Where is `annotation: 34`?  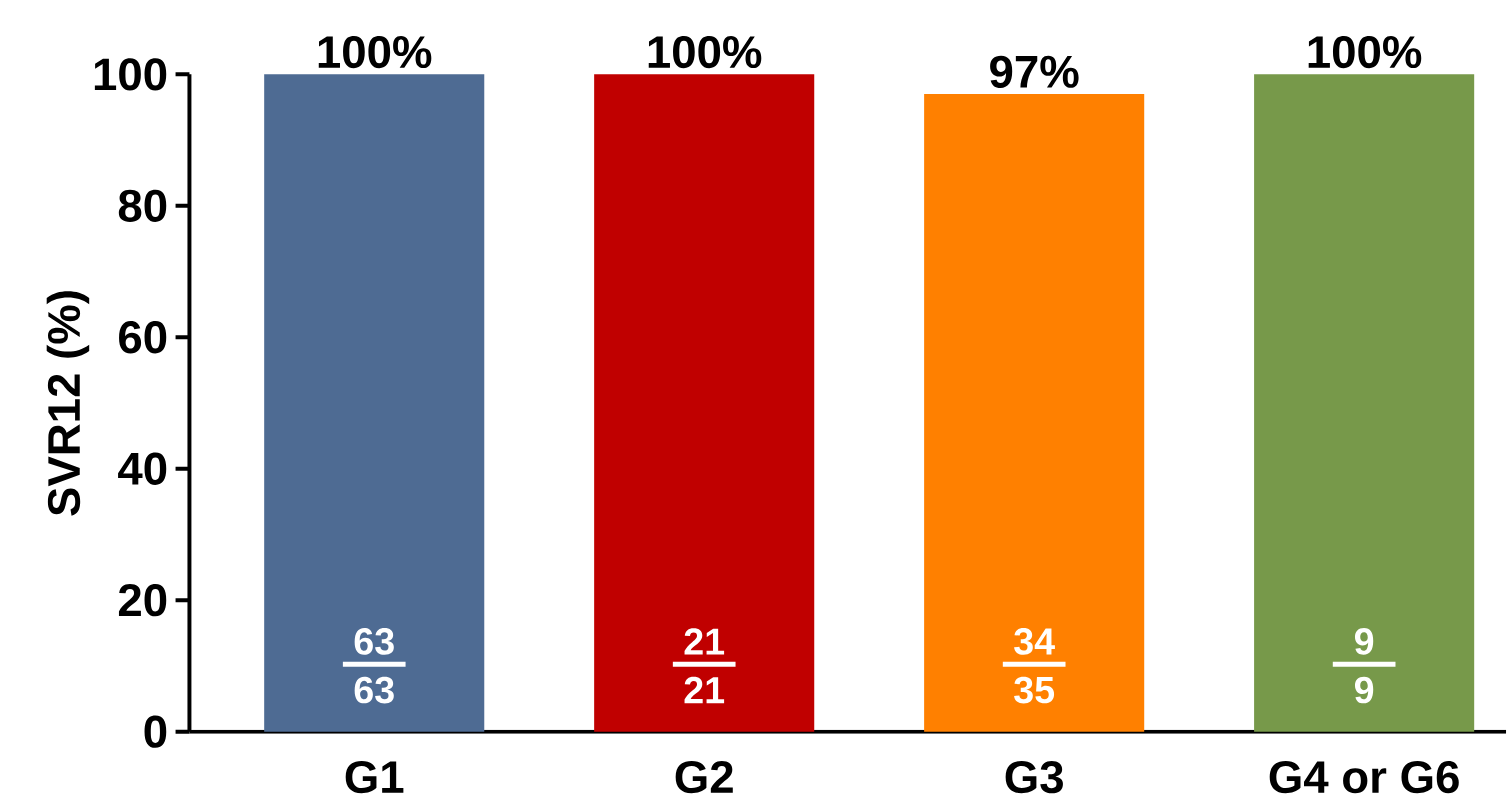
annotation: 34 is located at coordinates (1034, 641).